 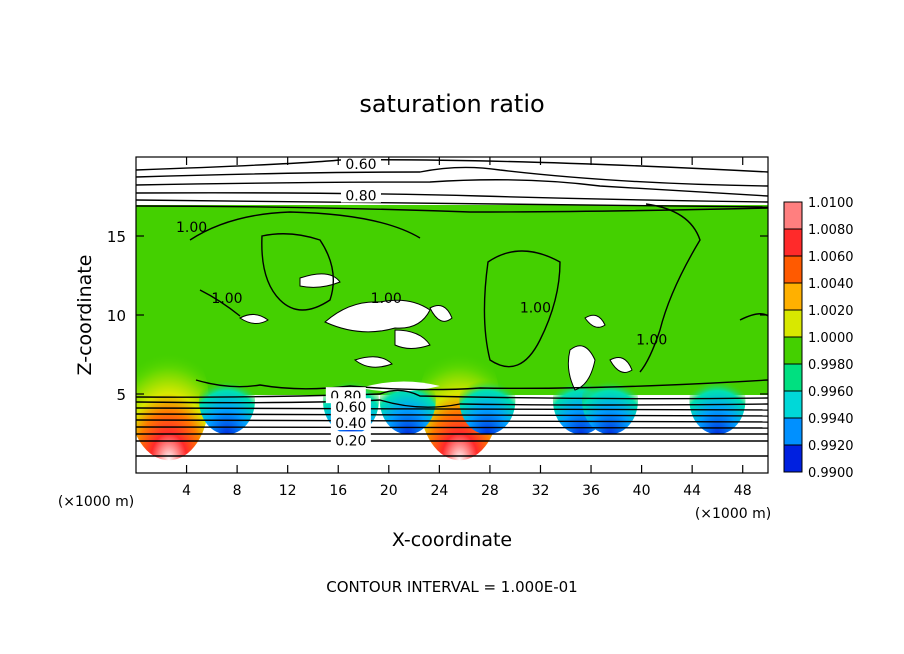 I want to click on contour-interval-footer: CONTOUR INTERVAL = 1.000E-01, so click(x=451, y=587).